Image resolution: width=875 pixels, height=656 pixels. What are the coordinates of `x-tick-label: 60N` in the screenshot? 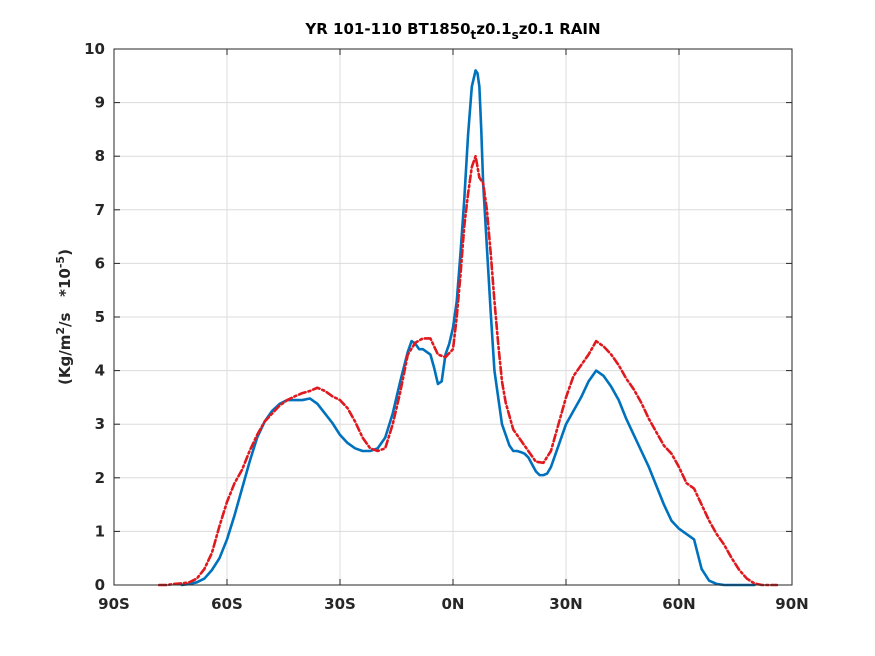 It's located at (678, 604).